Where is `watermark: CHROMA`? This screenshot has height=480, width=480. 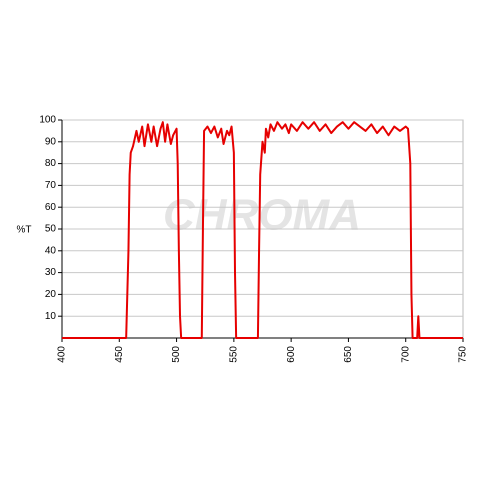 watermark: CHROMA is located at coordinates (262, 215).